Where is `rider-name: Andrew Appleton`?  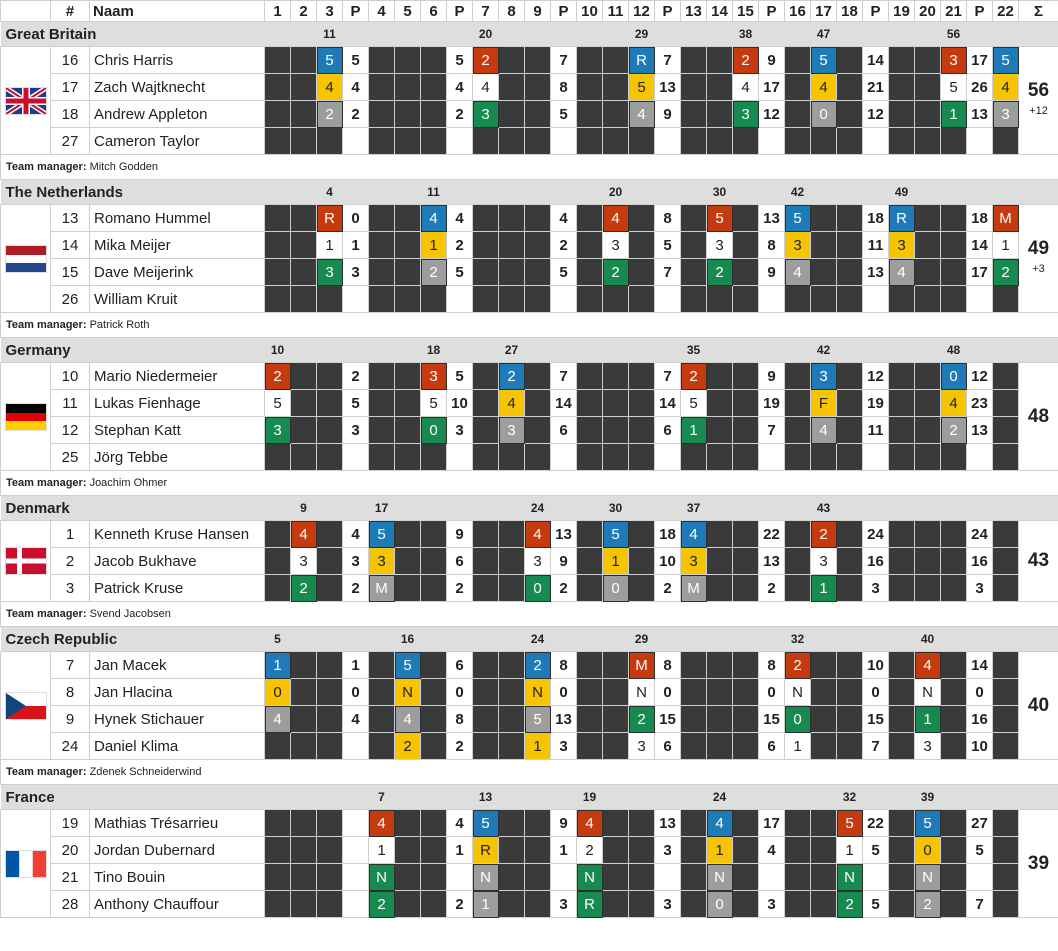 rider-name: Andrew Appleton is located at coordinates (177, 114).